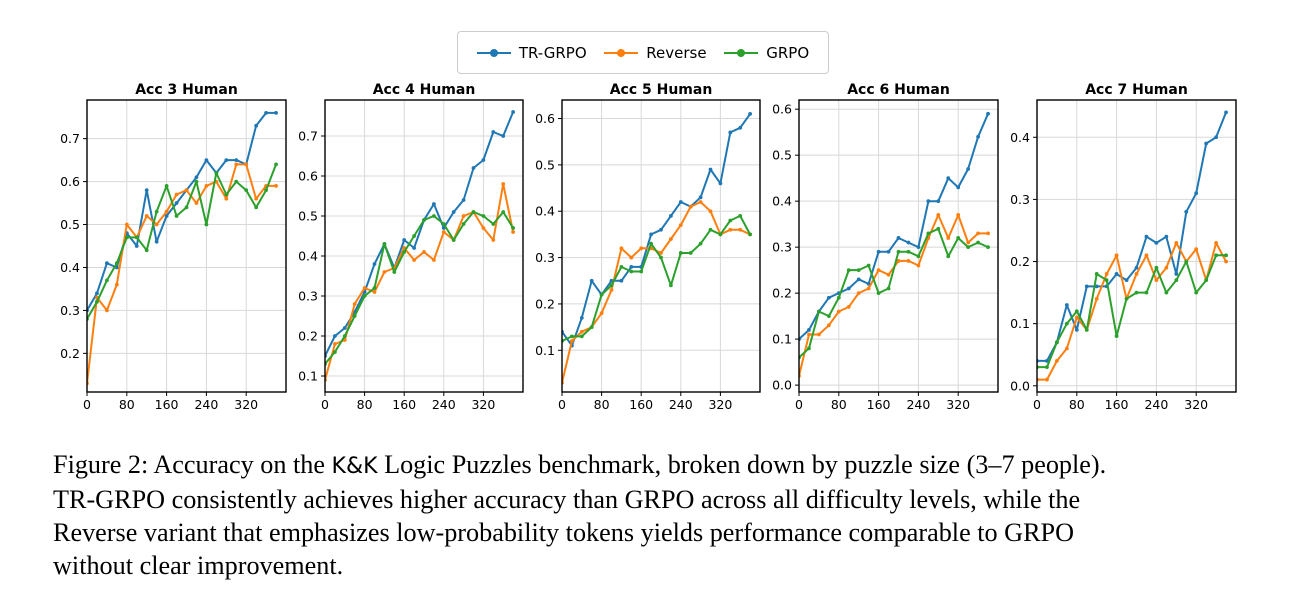 This screenshot has width=1300, height=608. What do you see at coordinates (420, 234) in the screenshot?
I see `series-line-tr-grpo` at bounding box center [420, 234].